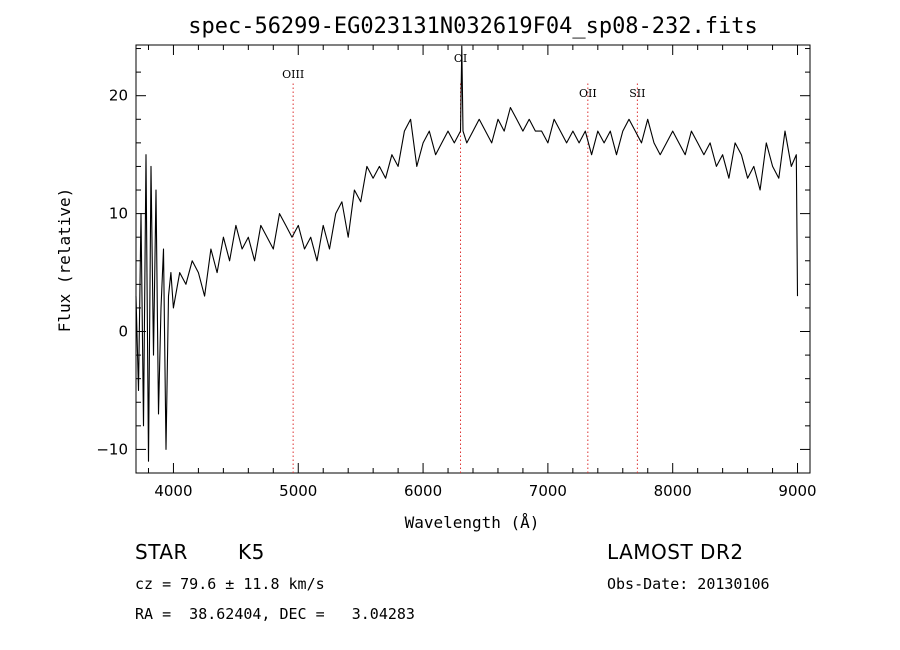 This screenshot has width=900, height=650. Describe the element at coordinates (472, 522) in the screenshot. I see `x-axis-label: Wavelength (Å)` at that location.